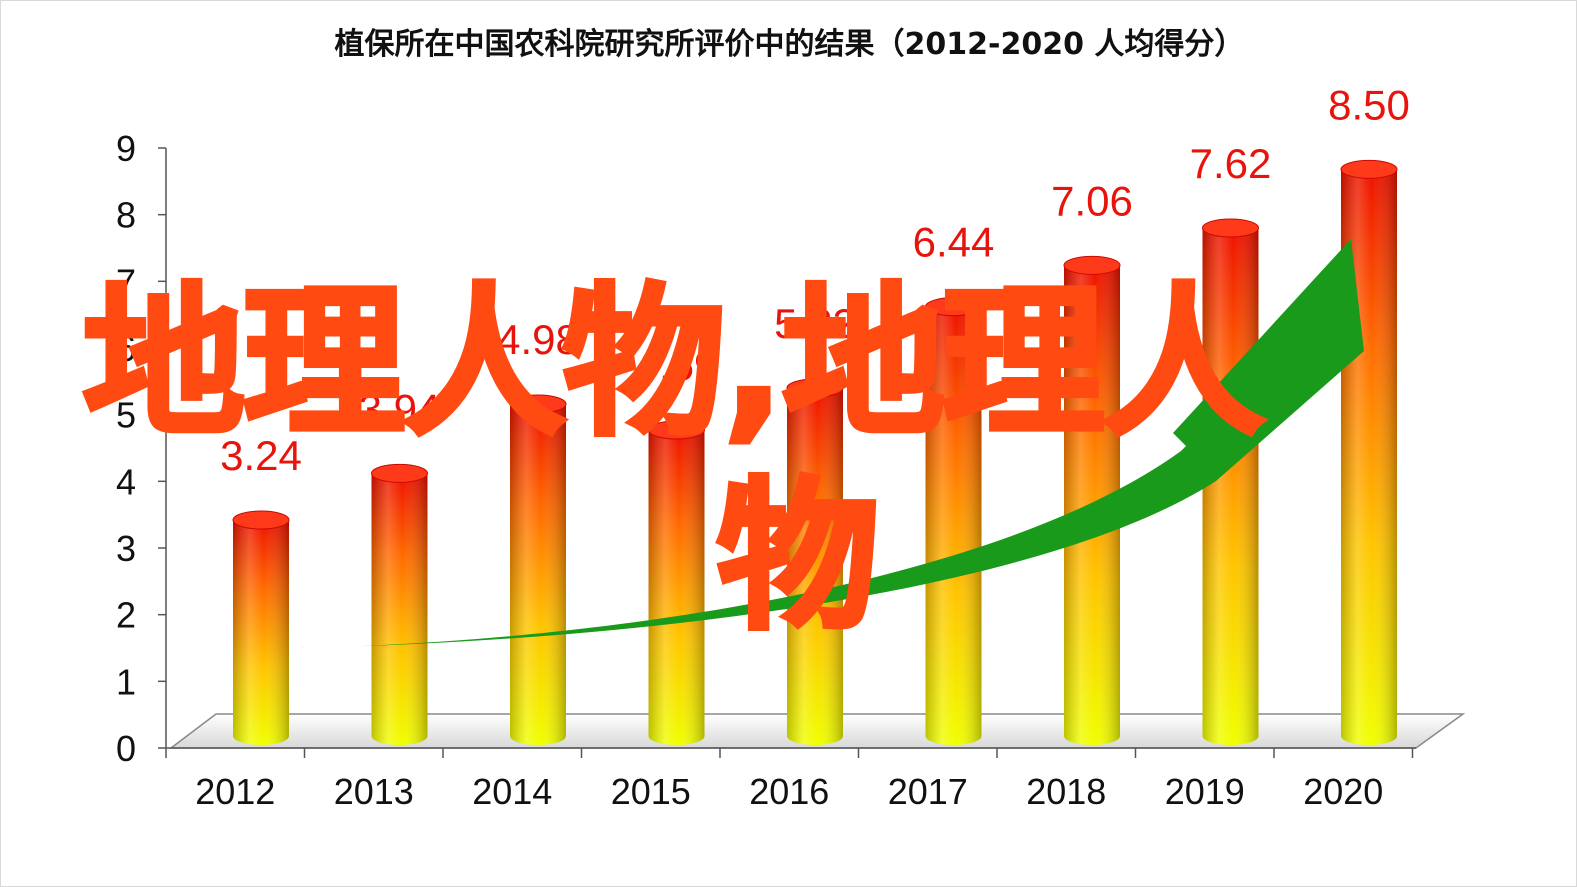  What do you see at coordinates (126, 415) in the screenshot?
I see `y-tick-label: 5` at bounding box center [126, 415].